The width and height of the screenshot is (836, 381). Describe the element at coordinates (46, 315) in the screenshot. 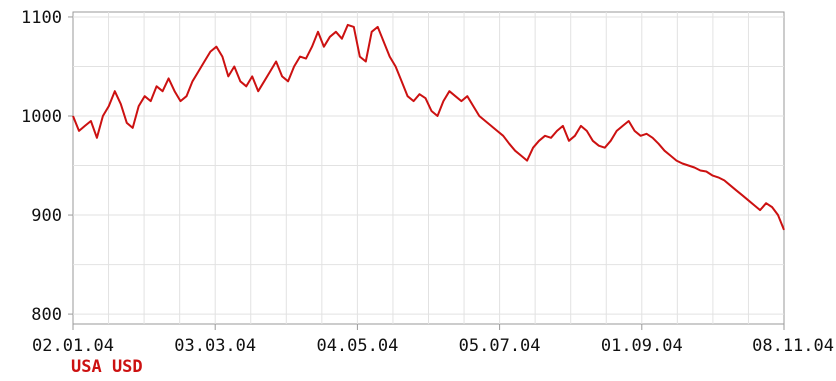

I see `y-tick-label: 800` at that location.